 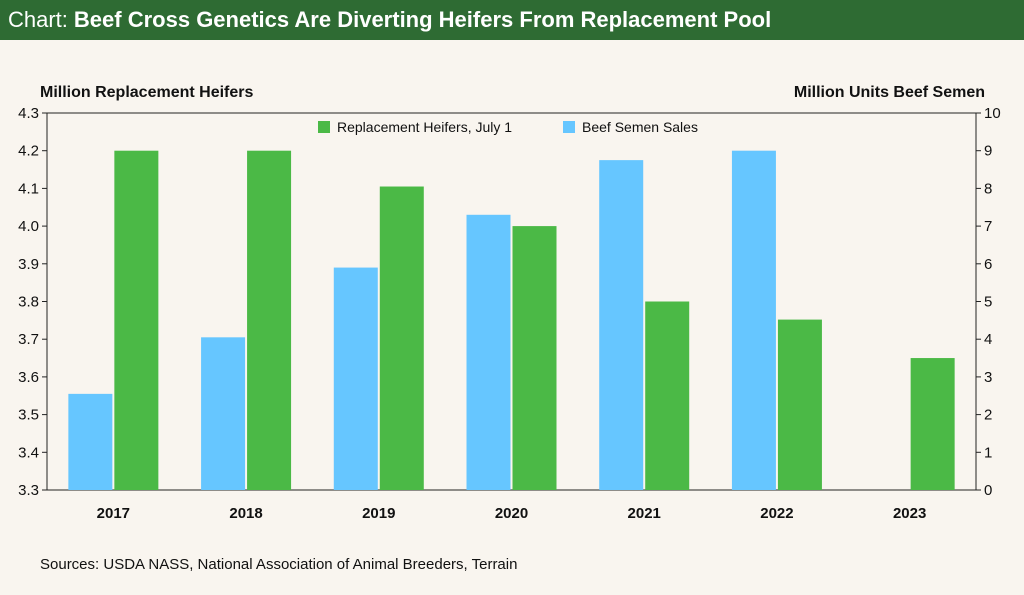 I want to click on heifer-bar-2018, so click(x=269, y=320).